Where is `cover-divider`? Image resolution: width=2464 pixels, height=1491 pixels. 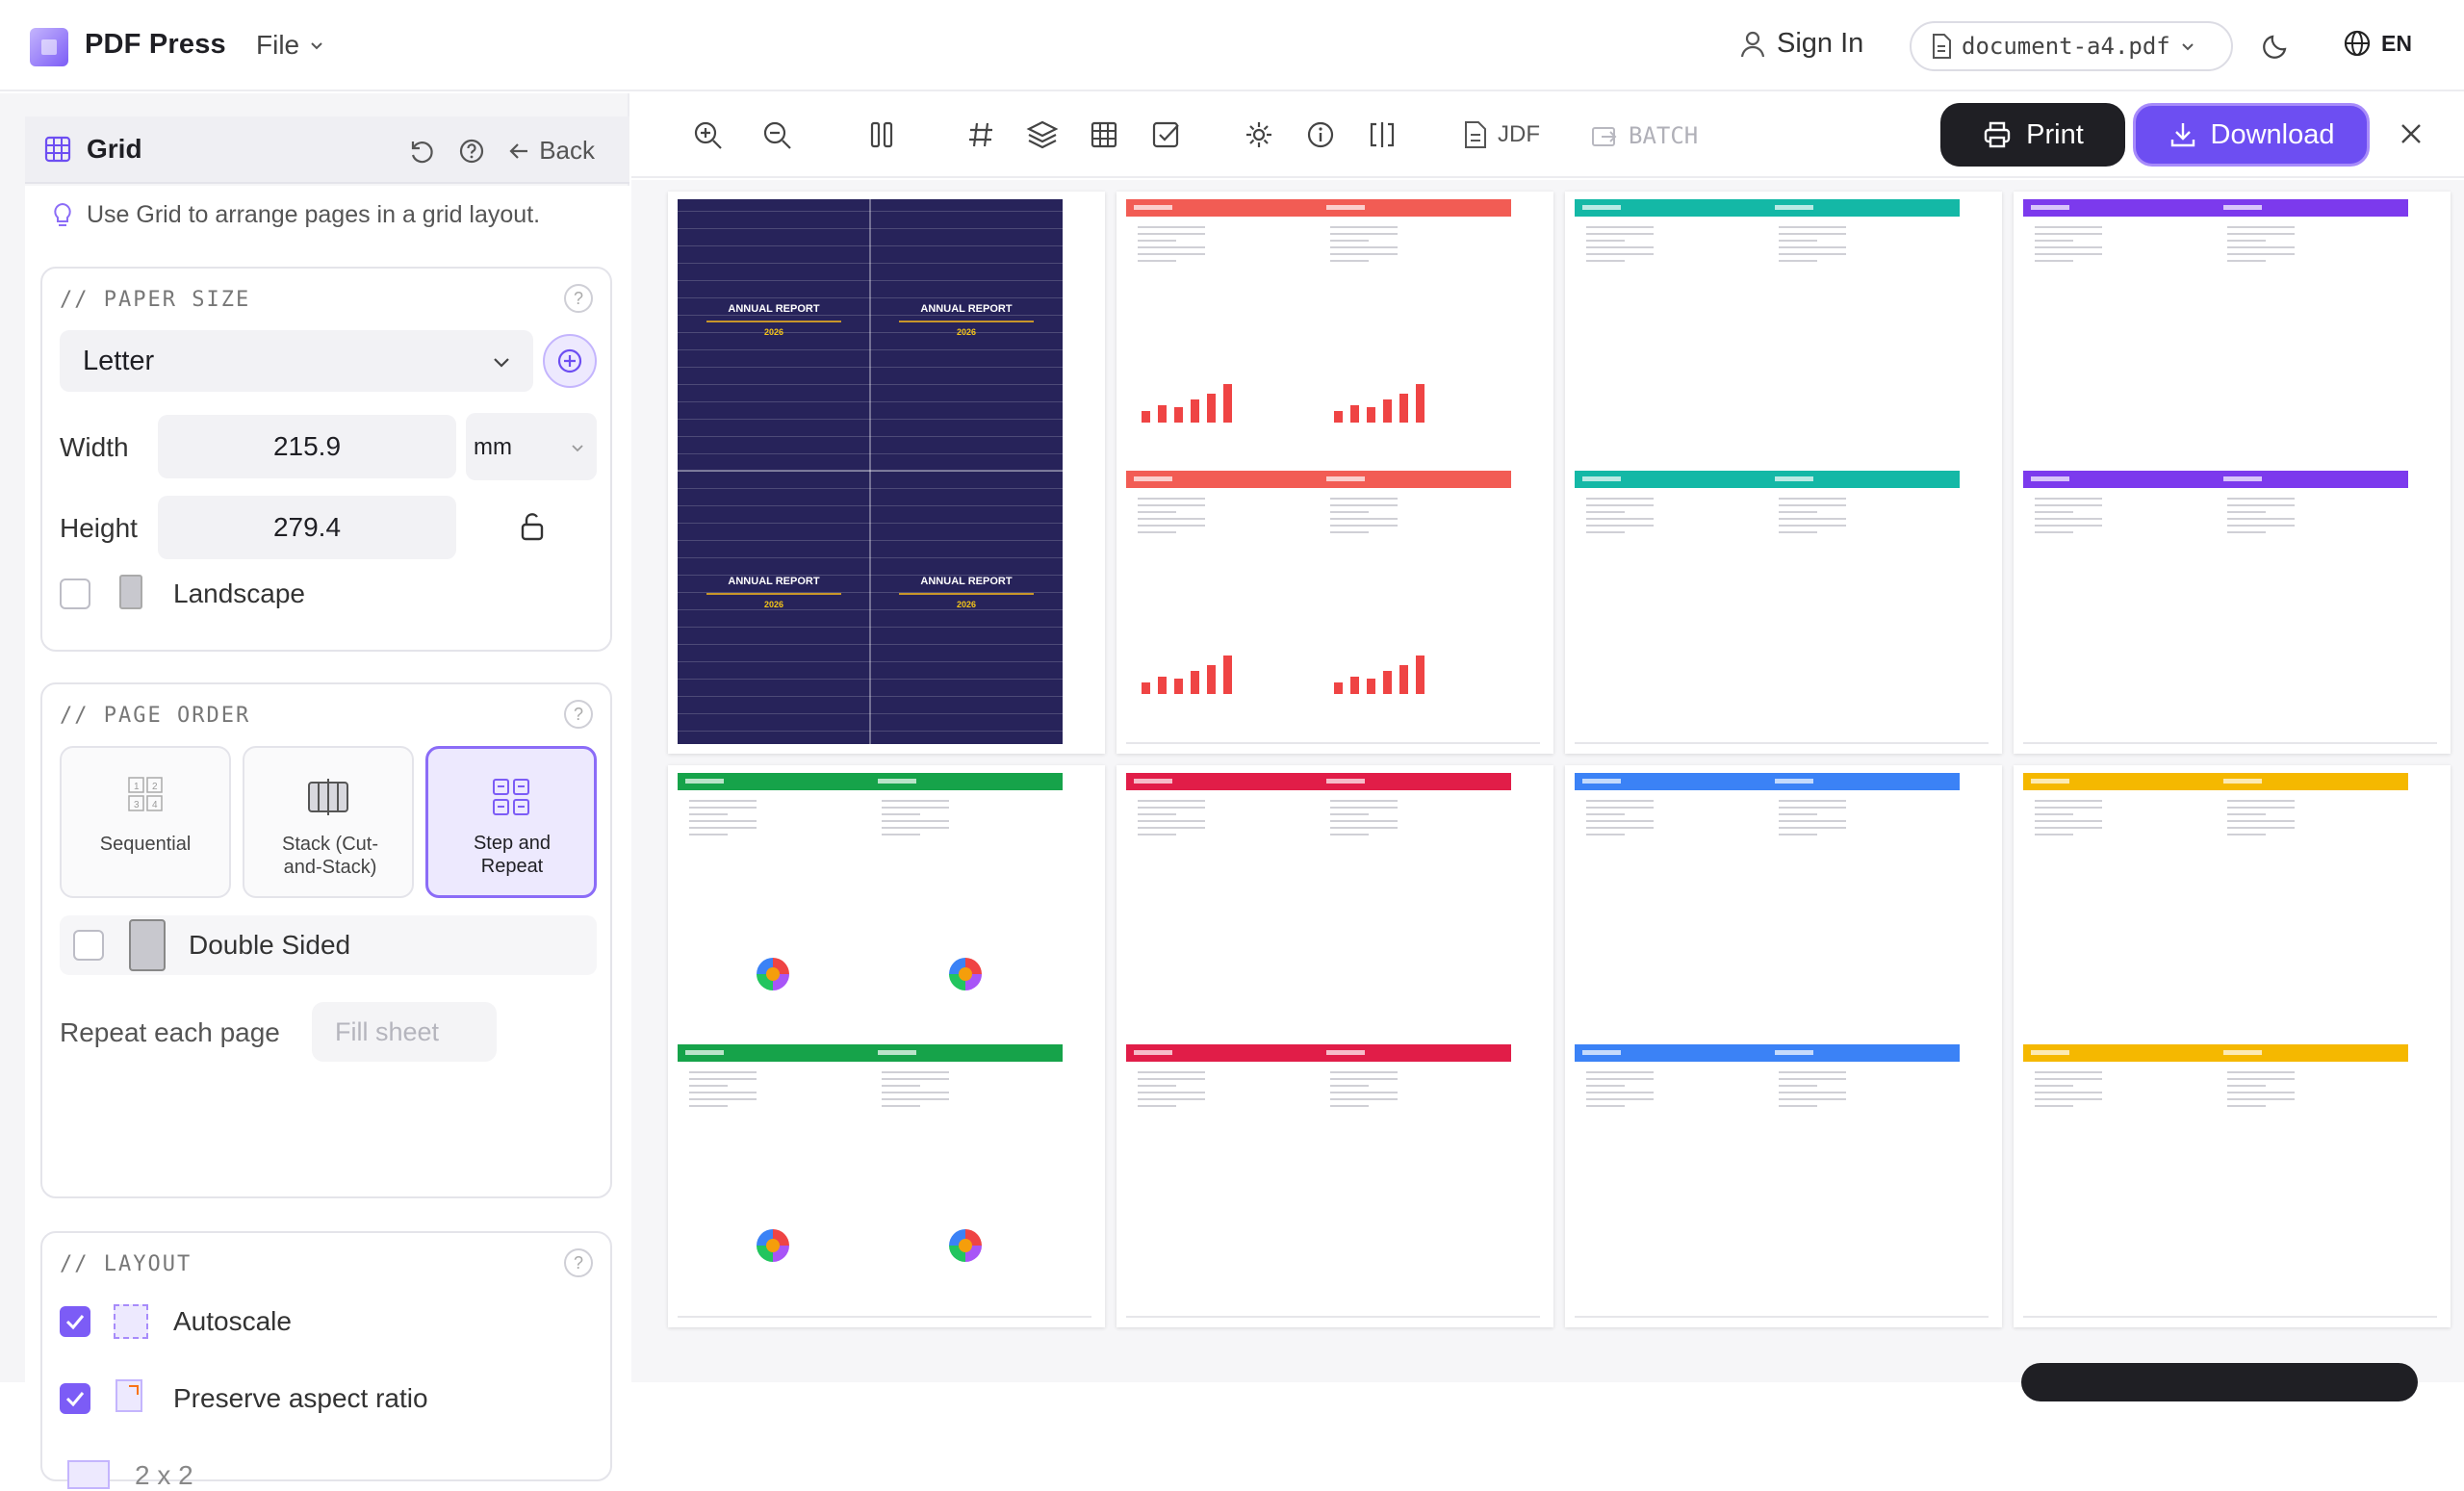 cover-divider is located at coordinates (870, 471).